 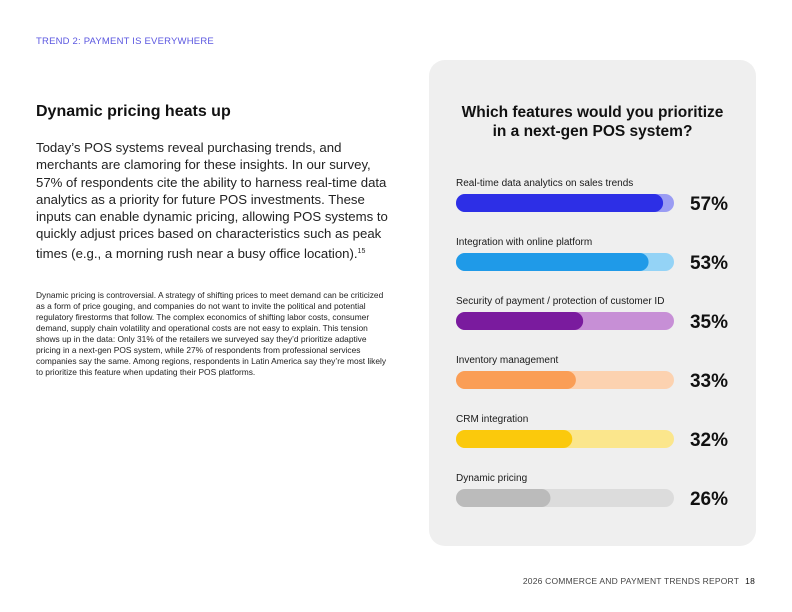 What do you see at coordinates (750, 581) in the screenshot?
I see `page-number: 18` at bounding box center [750, 581].